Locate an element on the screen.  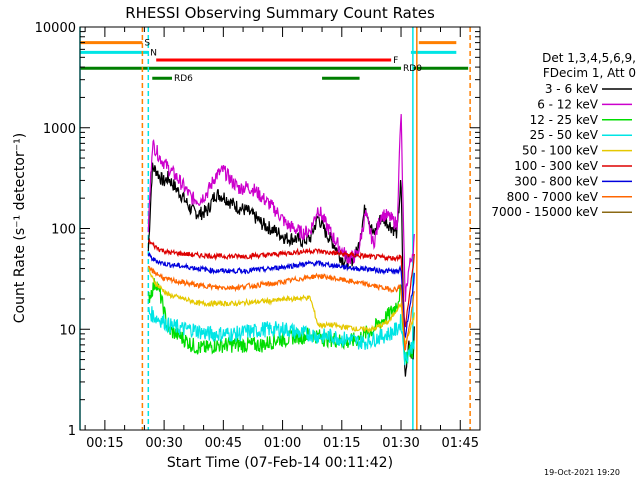
flag-label-rd6: RD6 is located at coordinates (183, 79).